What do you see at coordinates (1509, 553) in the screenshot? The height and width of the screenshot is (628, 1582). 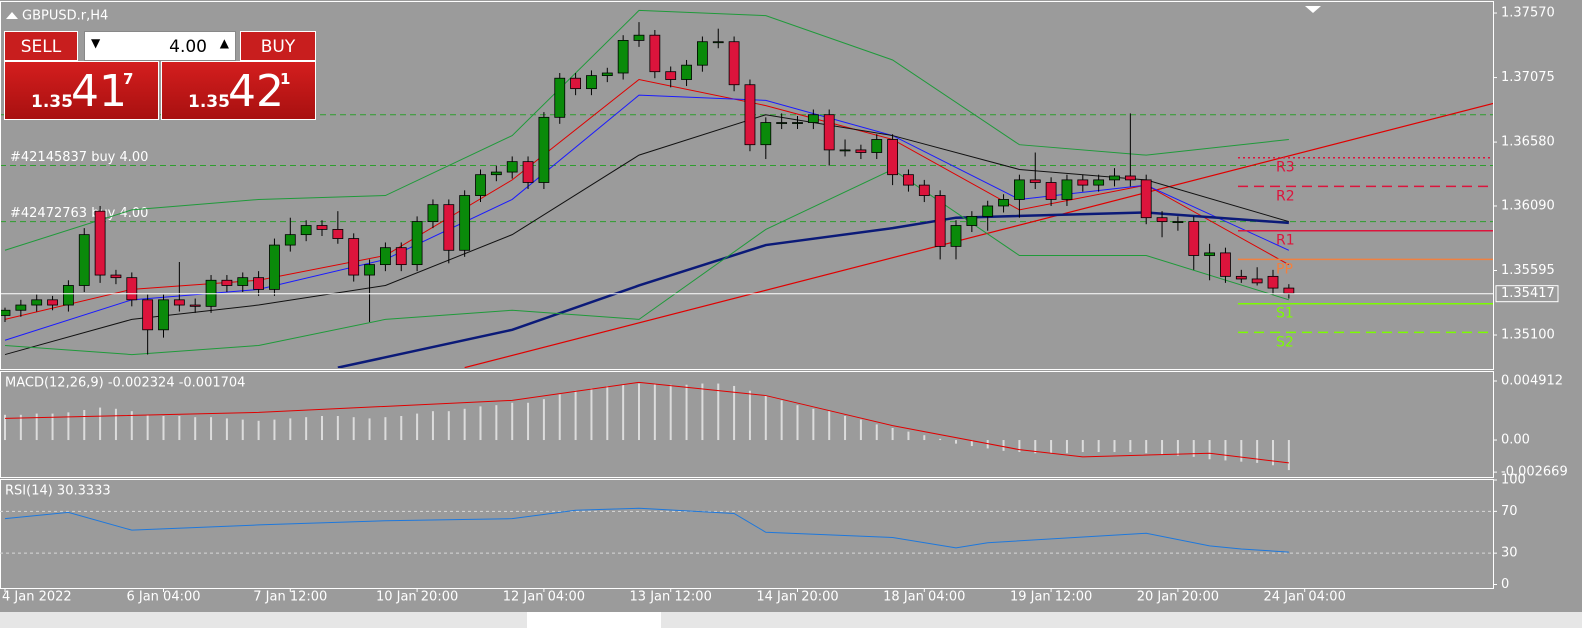 I see `y-tick-label: 30` at bounding box center [1509, 553].